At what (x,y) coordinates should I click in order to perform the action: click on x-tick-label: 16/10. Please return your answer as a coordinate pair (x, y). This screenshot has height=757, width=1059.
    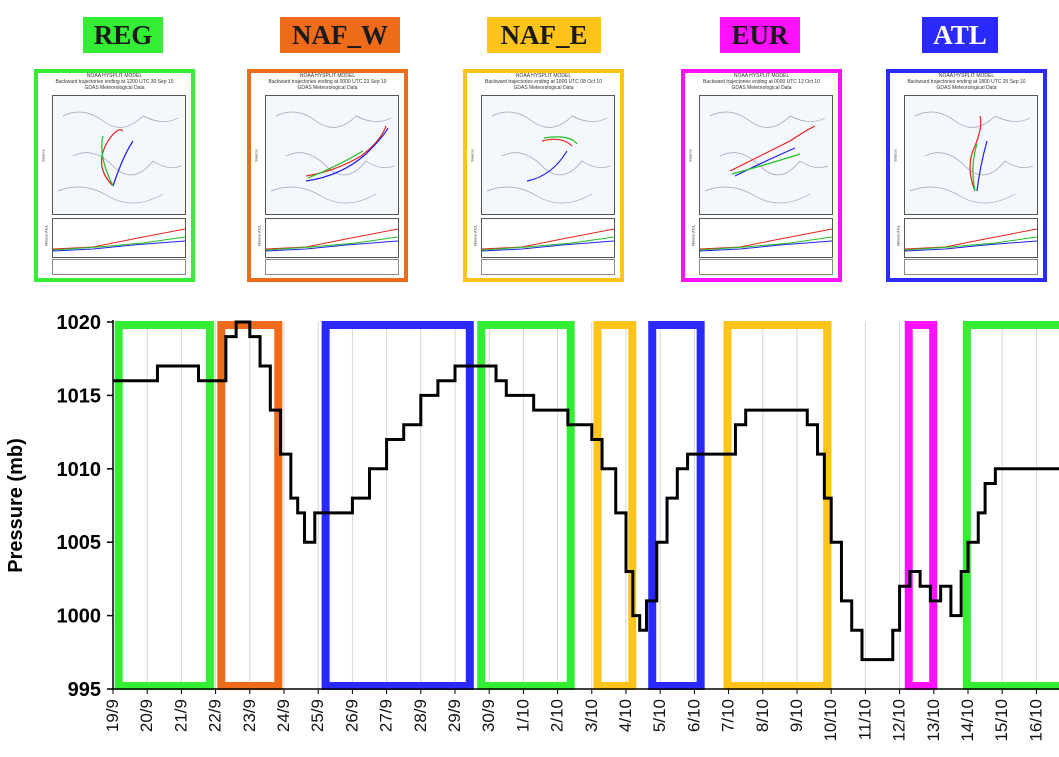
    Looking at the image, I should click on (1035, 720).